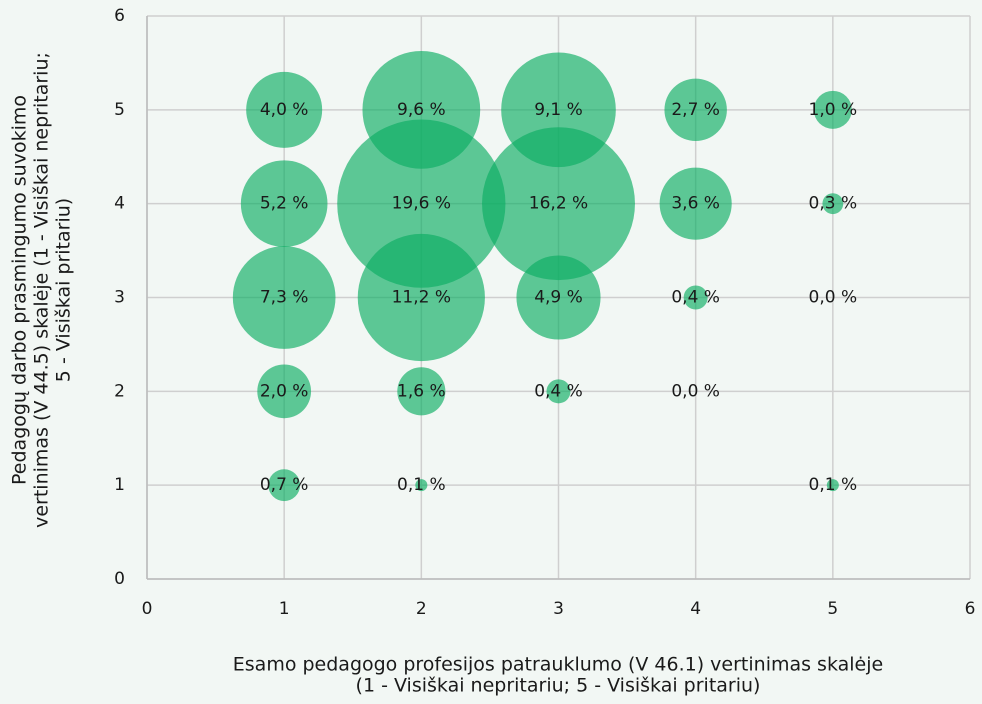 The width and height of the screenshot is (982, 704). Describe the element at coordinates (970, 609) in the screenshot. I see `x-tick-label: 6` at that location.